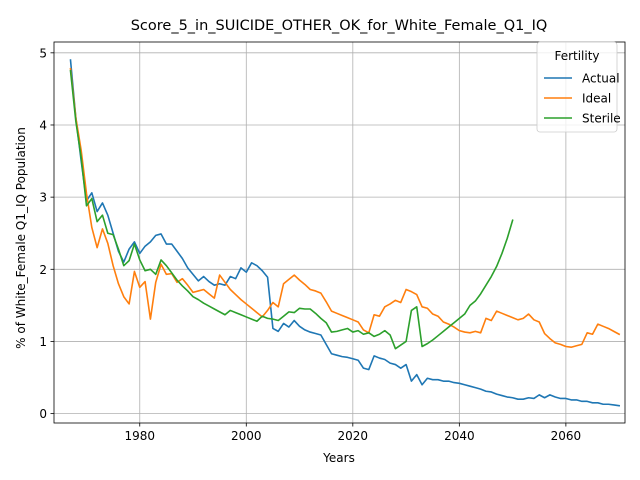 This screenshot has width=640, height=480. Describe the element at coordinates (601, 79) in the screenshot. I see `legend-label-actual: Actual` at that location.